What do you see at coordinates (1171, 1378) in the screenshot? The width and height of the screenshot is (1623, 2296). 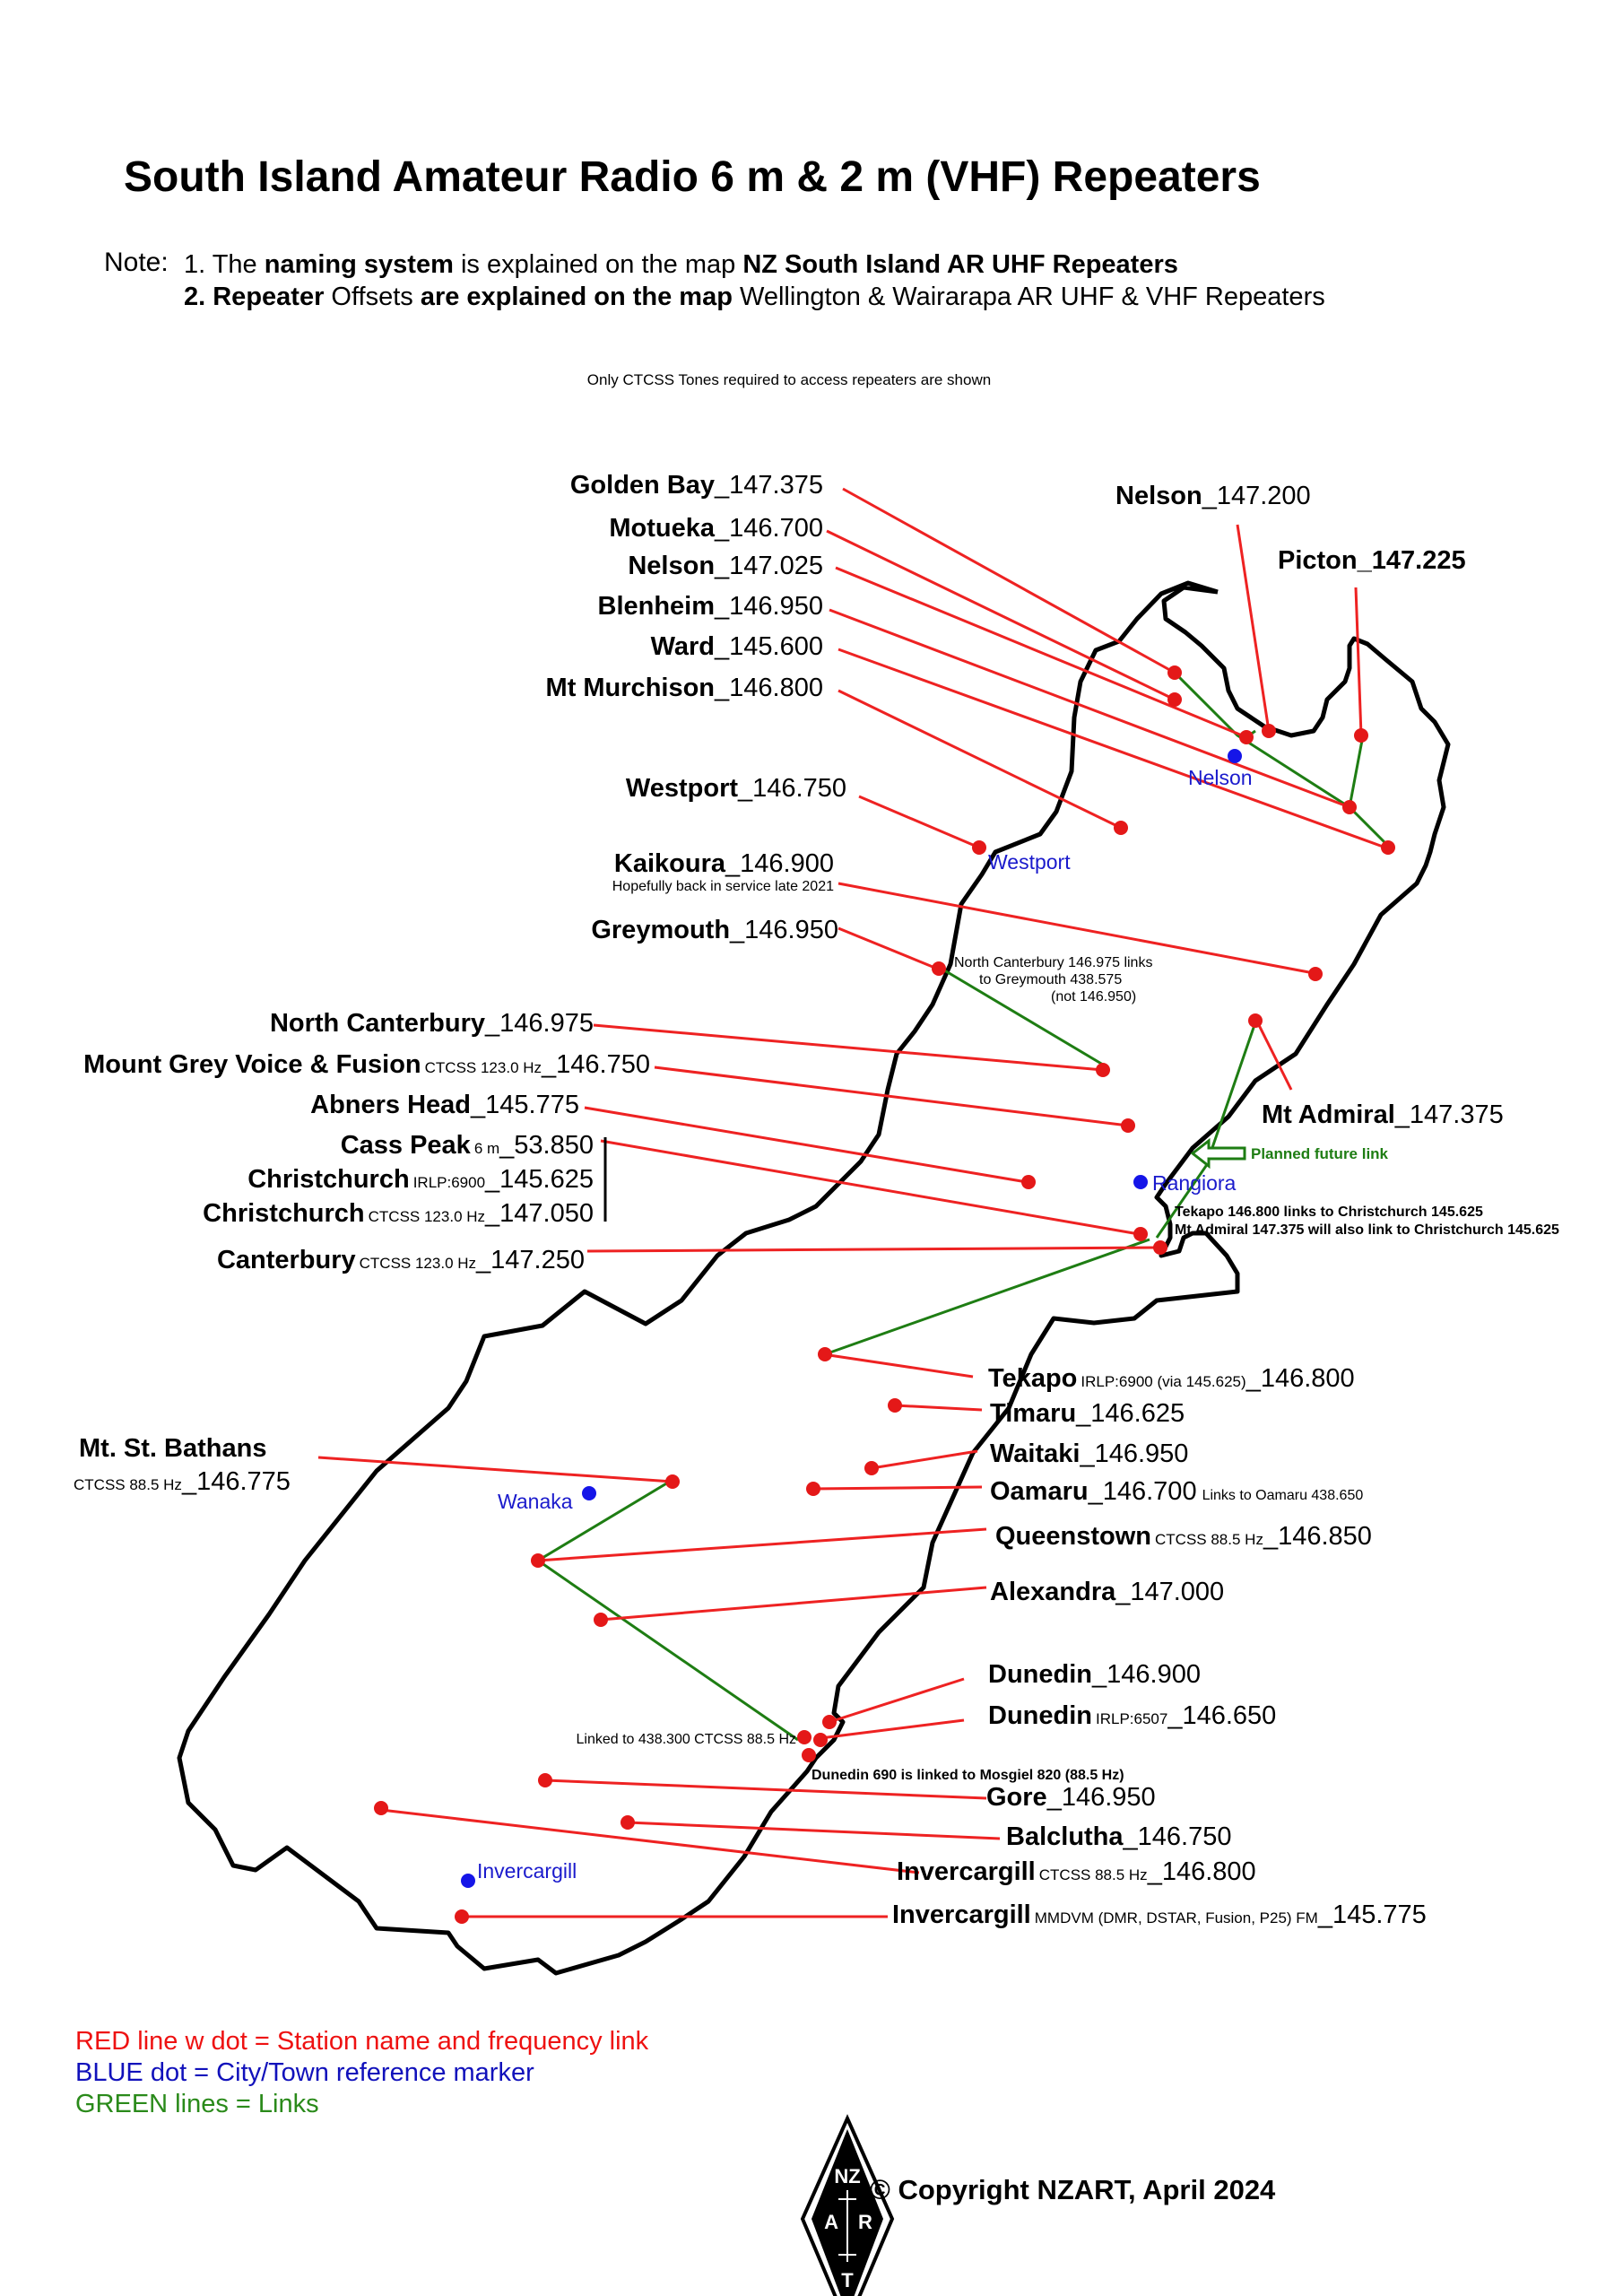 I see `station-tekapo: Tekapo IRLP:6900 (via 145.625)_146.800` at bounding box center [1171, 1378].